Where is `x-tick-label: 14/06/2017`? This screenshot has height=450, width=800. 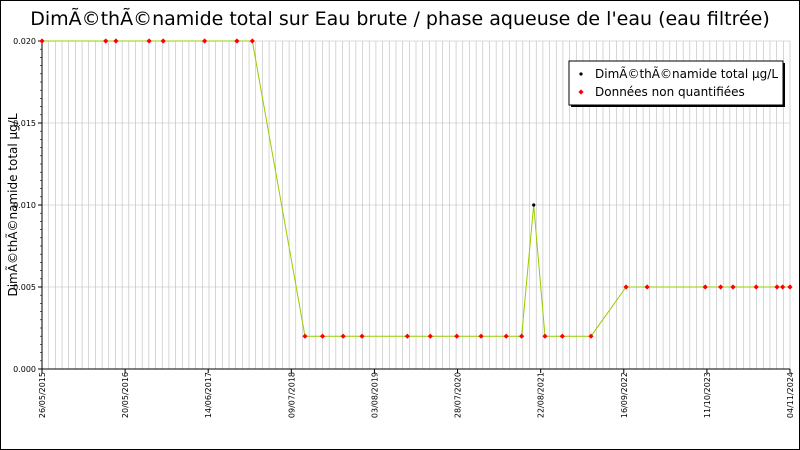
x-tick-label: 14/06/2017 is located at coordinates (208, 395).